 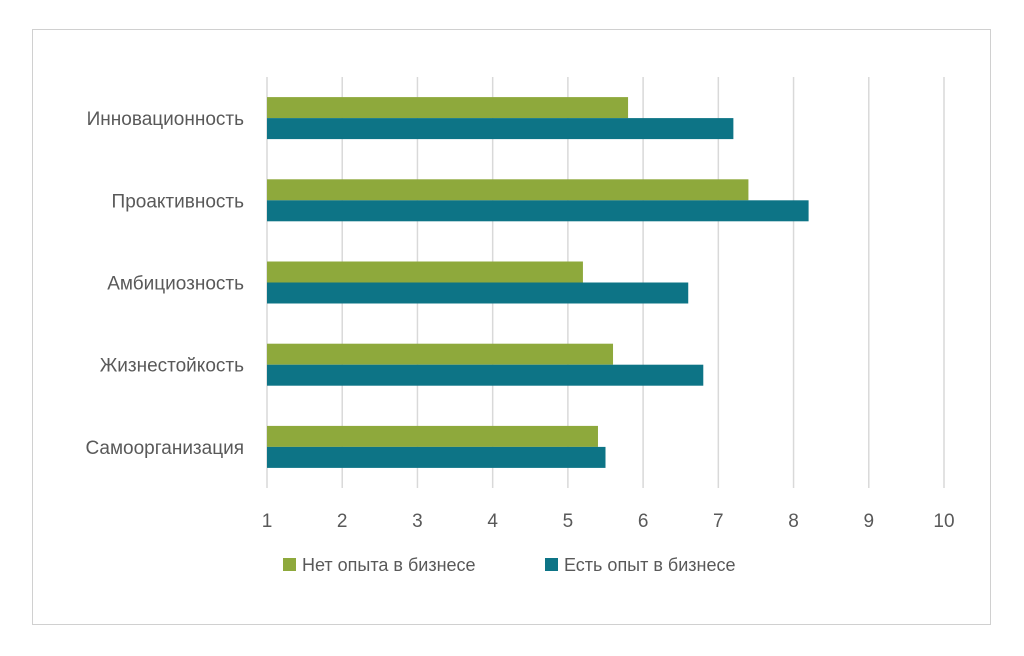 What do you see at coordinates (165, 119) in the screenshot?
I see `category-label: Инновационность` at bounding box center [165, 119].